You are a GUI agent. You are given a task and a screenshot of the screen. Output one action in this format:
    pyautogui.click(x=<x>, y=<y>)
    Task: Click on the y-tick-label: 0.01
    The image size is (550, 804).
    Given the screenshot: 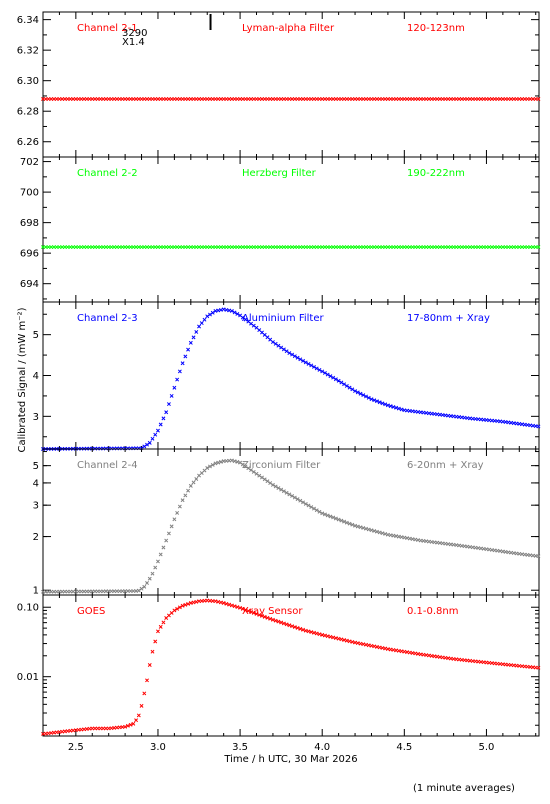 What is the action you would take?
    pyautogui.click(x=28, y=677)
    